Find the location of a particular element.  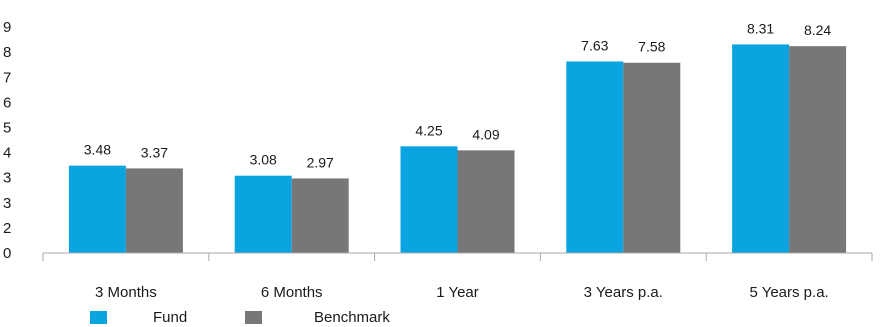

legend-swatch-fund is located at coordinates (98, 317).